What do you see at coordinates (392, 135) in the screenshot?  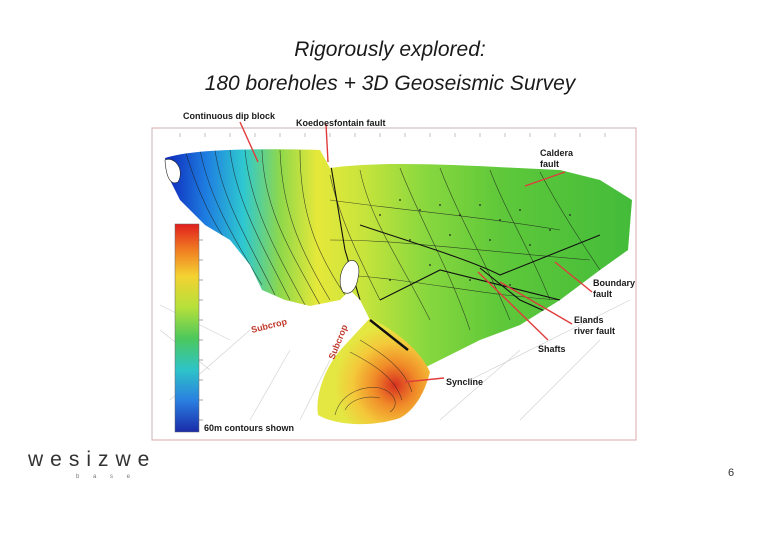 I see `top-axis-ticks` at bounding box center [392, 135].